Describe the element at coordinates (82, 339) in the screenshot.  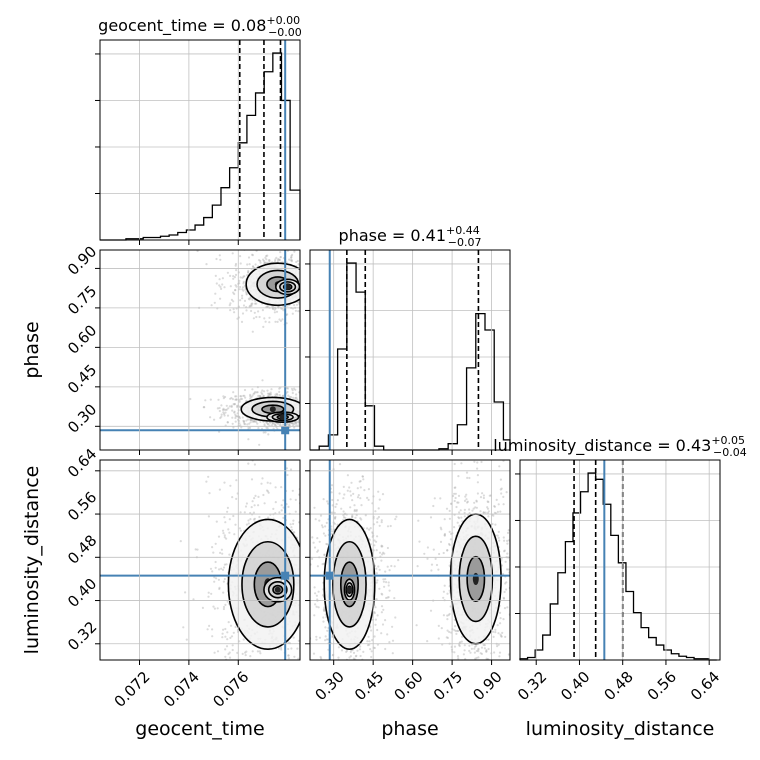
I see `y-tick-label: 0.60` at that location.